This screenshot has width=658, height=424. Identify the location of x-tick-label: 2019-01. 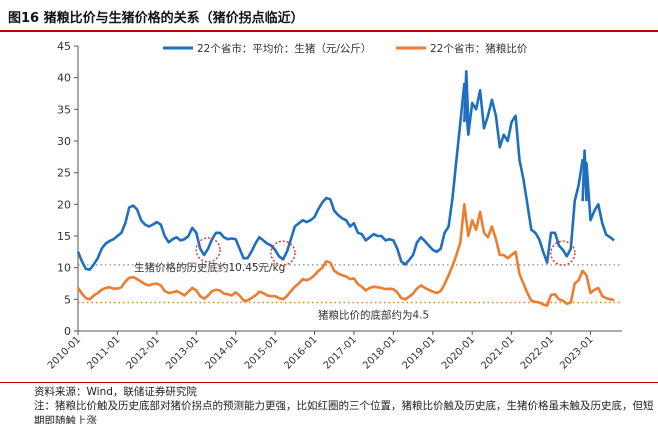
(419, 352).